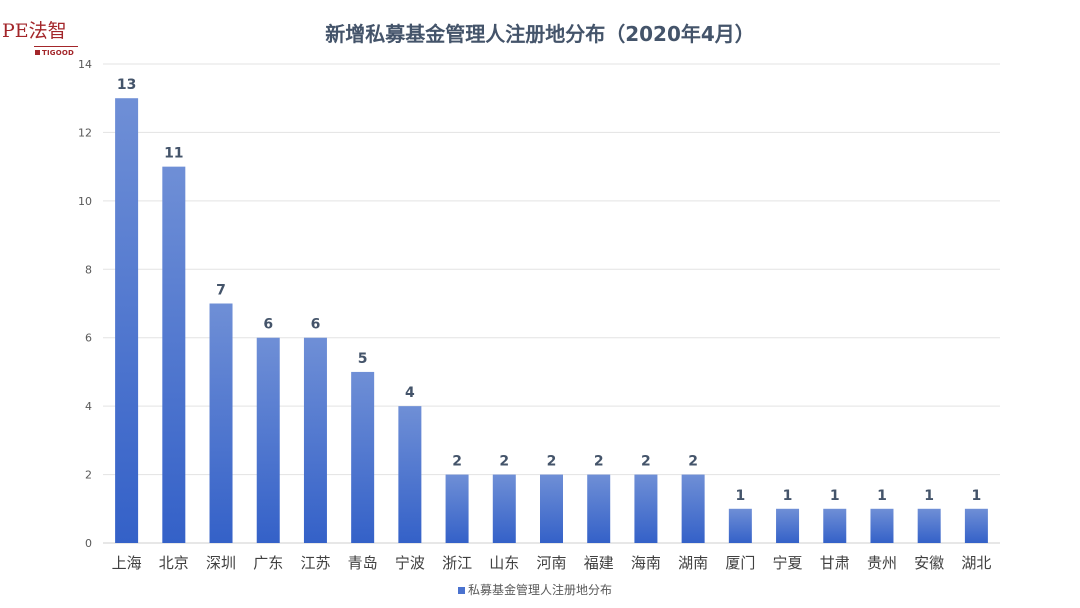 The height and width of the screenshot is (608, 1080). Describe the element at coordinates (268, 563) in the screenshot. I see `x-tick-label: 广东` at that location.